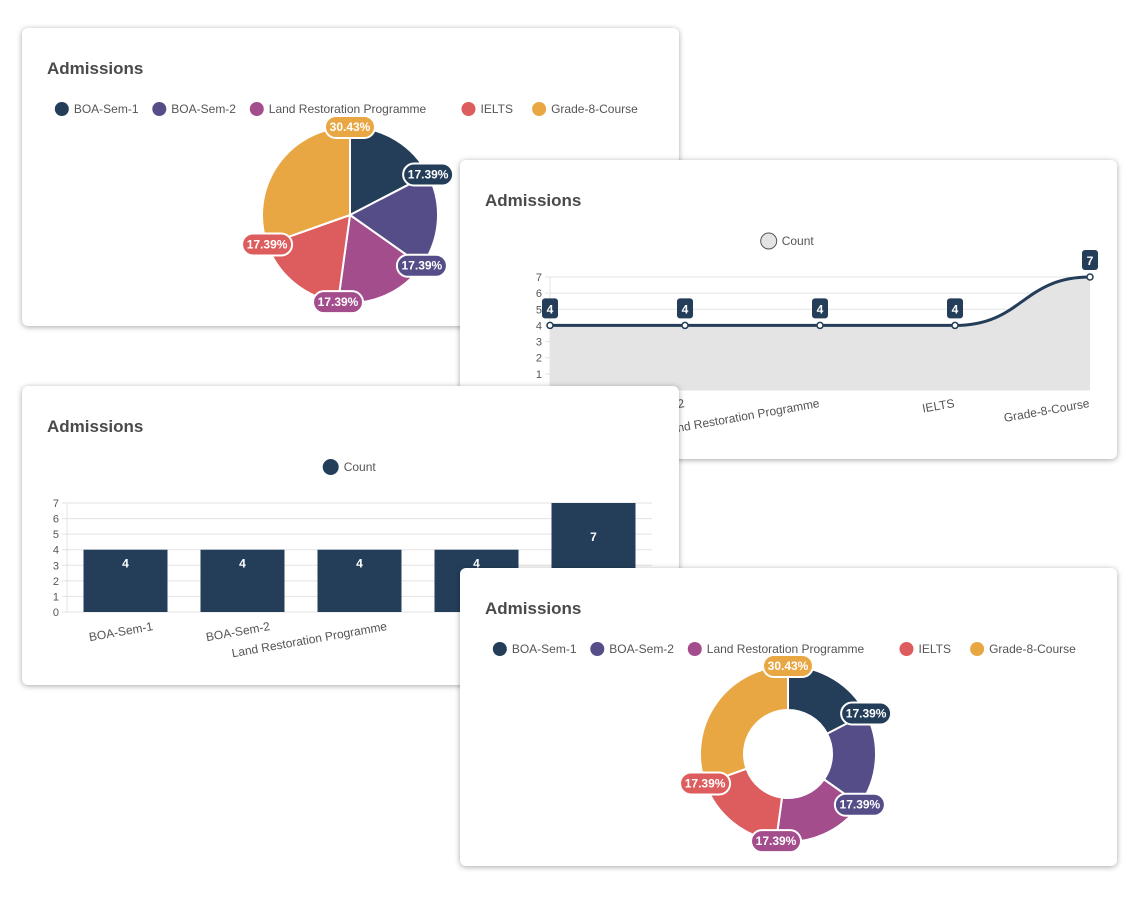 The image size is (1140, 900). I want to click on x-tick-label: Grade-8-Course, so click(1047, 410).